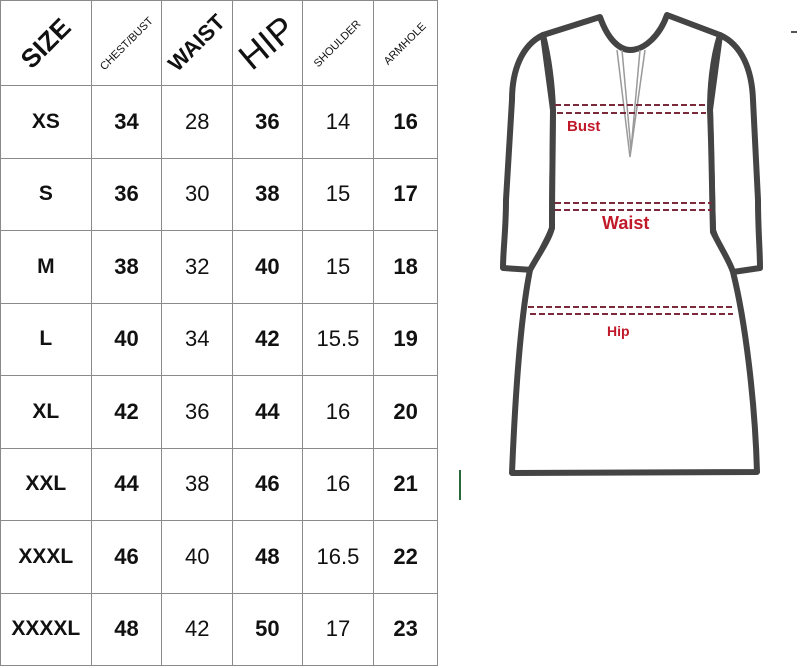  I want to click on cell-size: L, so click(46, 339).